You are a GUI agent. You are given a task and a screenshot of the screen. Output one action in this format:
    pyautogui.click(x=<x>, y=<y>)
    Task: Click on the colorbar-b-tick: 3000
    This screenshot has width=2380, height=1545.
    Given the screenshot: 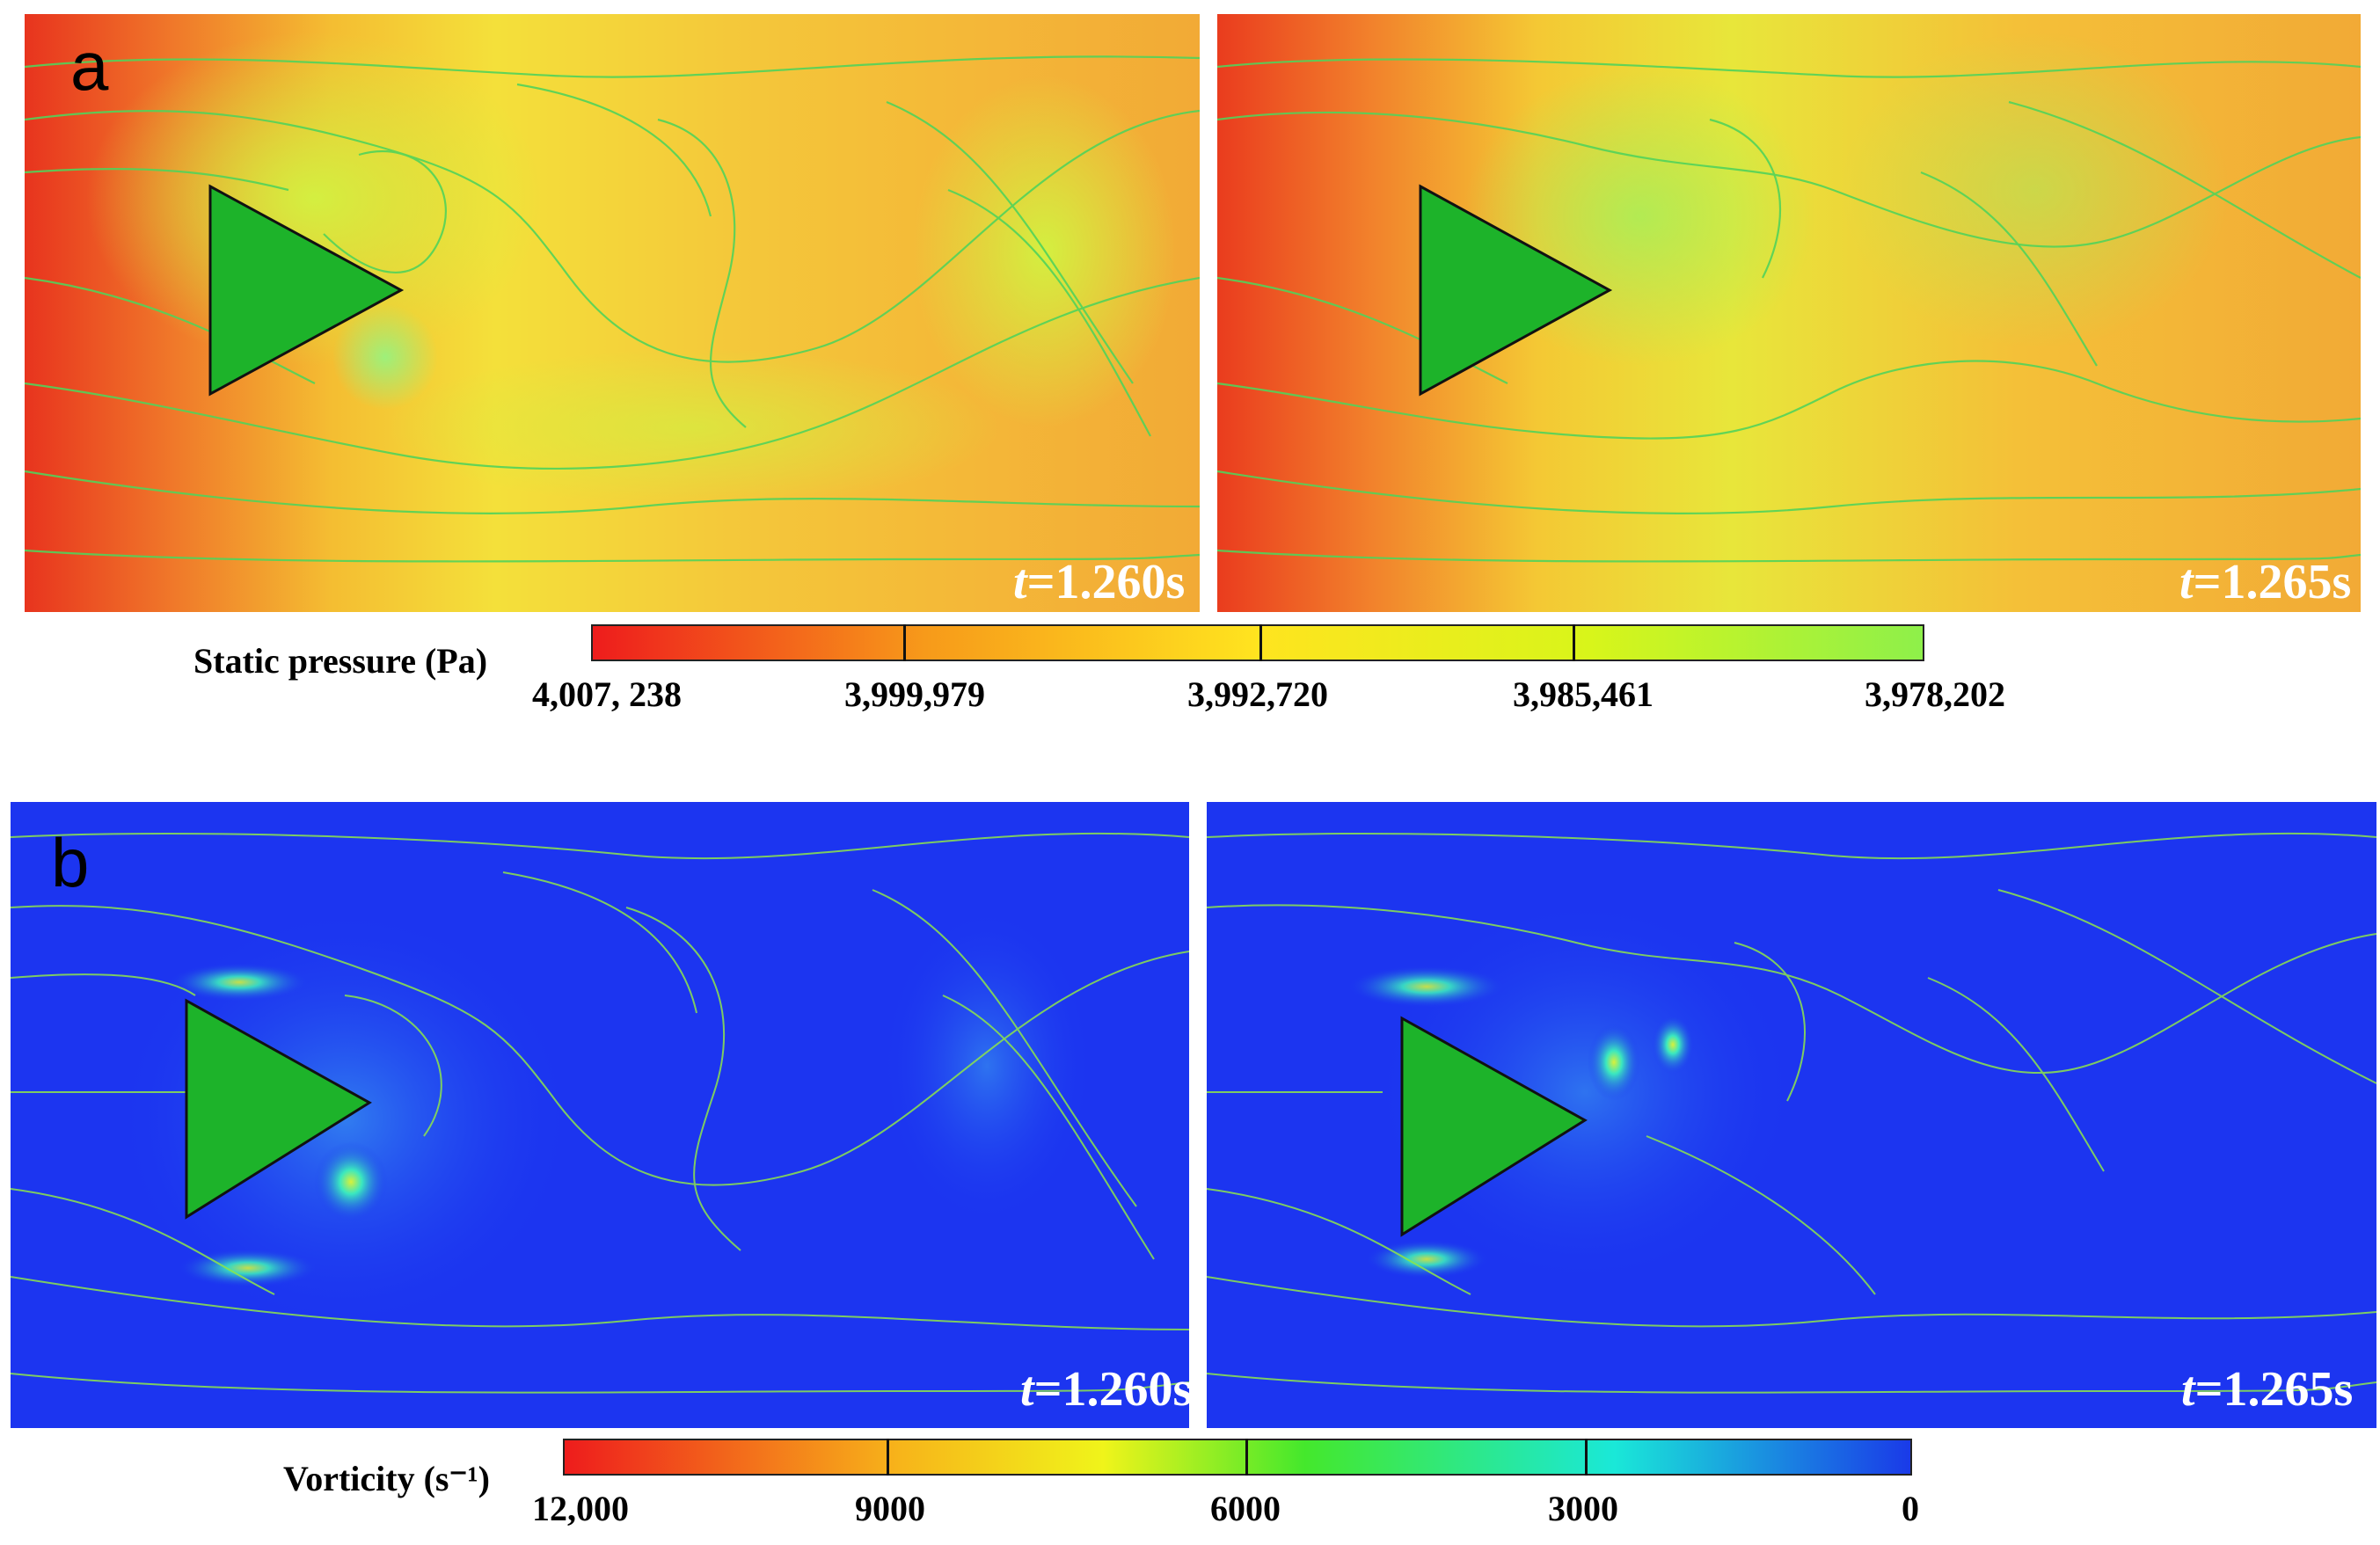 What is the action you would take?
    pyautogui.click(x=1583, y=1508)
    